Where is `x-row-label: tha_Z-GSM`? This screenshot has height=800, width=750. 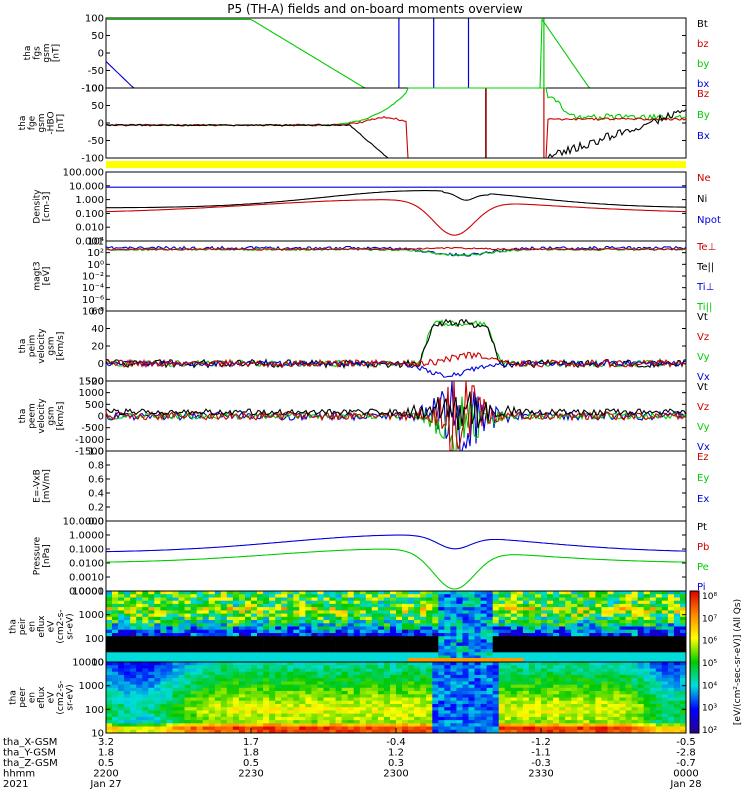
x-row-label: tha_Z-GSM is located at coordinates (30, 763).